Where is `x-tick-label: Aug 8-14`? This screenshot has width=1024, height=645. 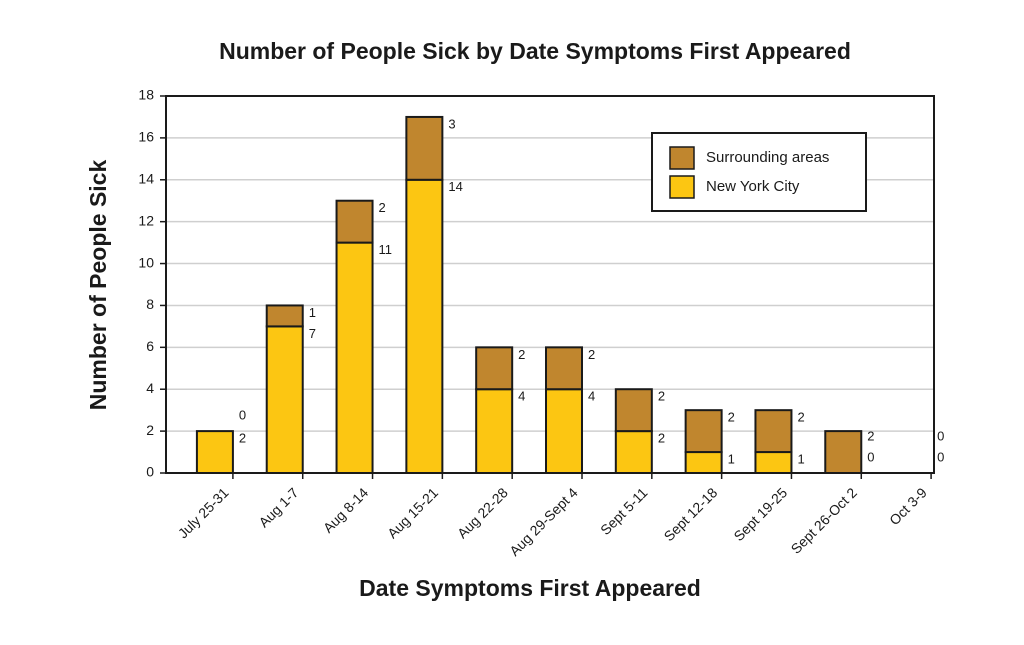
x-tick-label: Aug 8-14 is located at coordinates (346, 510).